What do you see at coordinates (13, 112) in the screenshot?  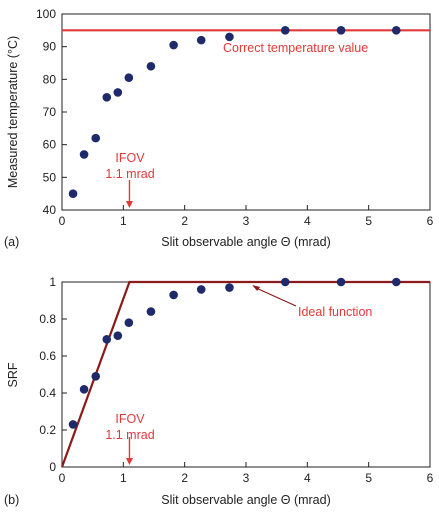 I see `y-axis-title-a: Measured temperature (°C)` at bounding box center [13, 112].